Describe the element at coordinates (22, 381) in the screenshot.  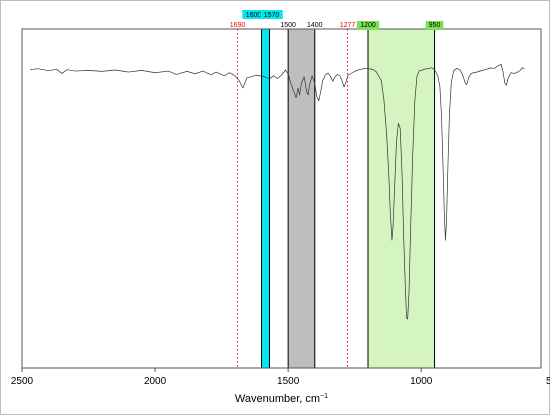
I see `x-tick-label-2500: 2500` at that location.